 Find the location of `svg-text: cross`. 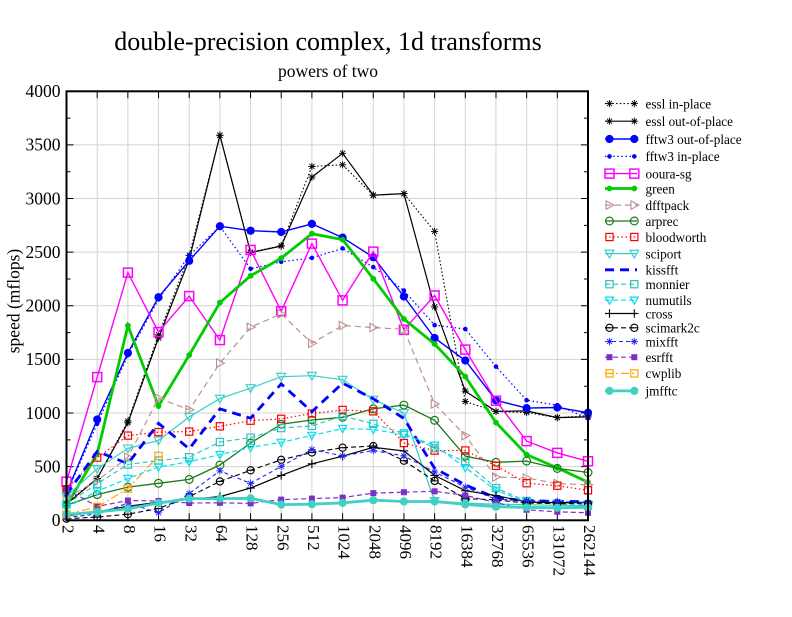

svg-text: cross is located at coordinates (659, 313).